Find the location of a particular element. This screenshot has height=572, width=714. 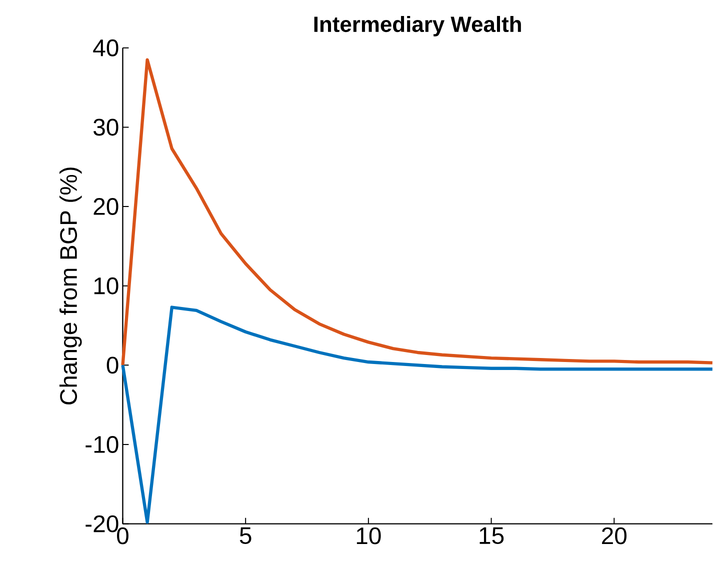

y-tick-label: 20 is located at coordinates (106, 207).